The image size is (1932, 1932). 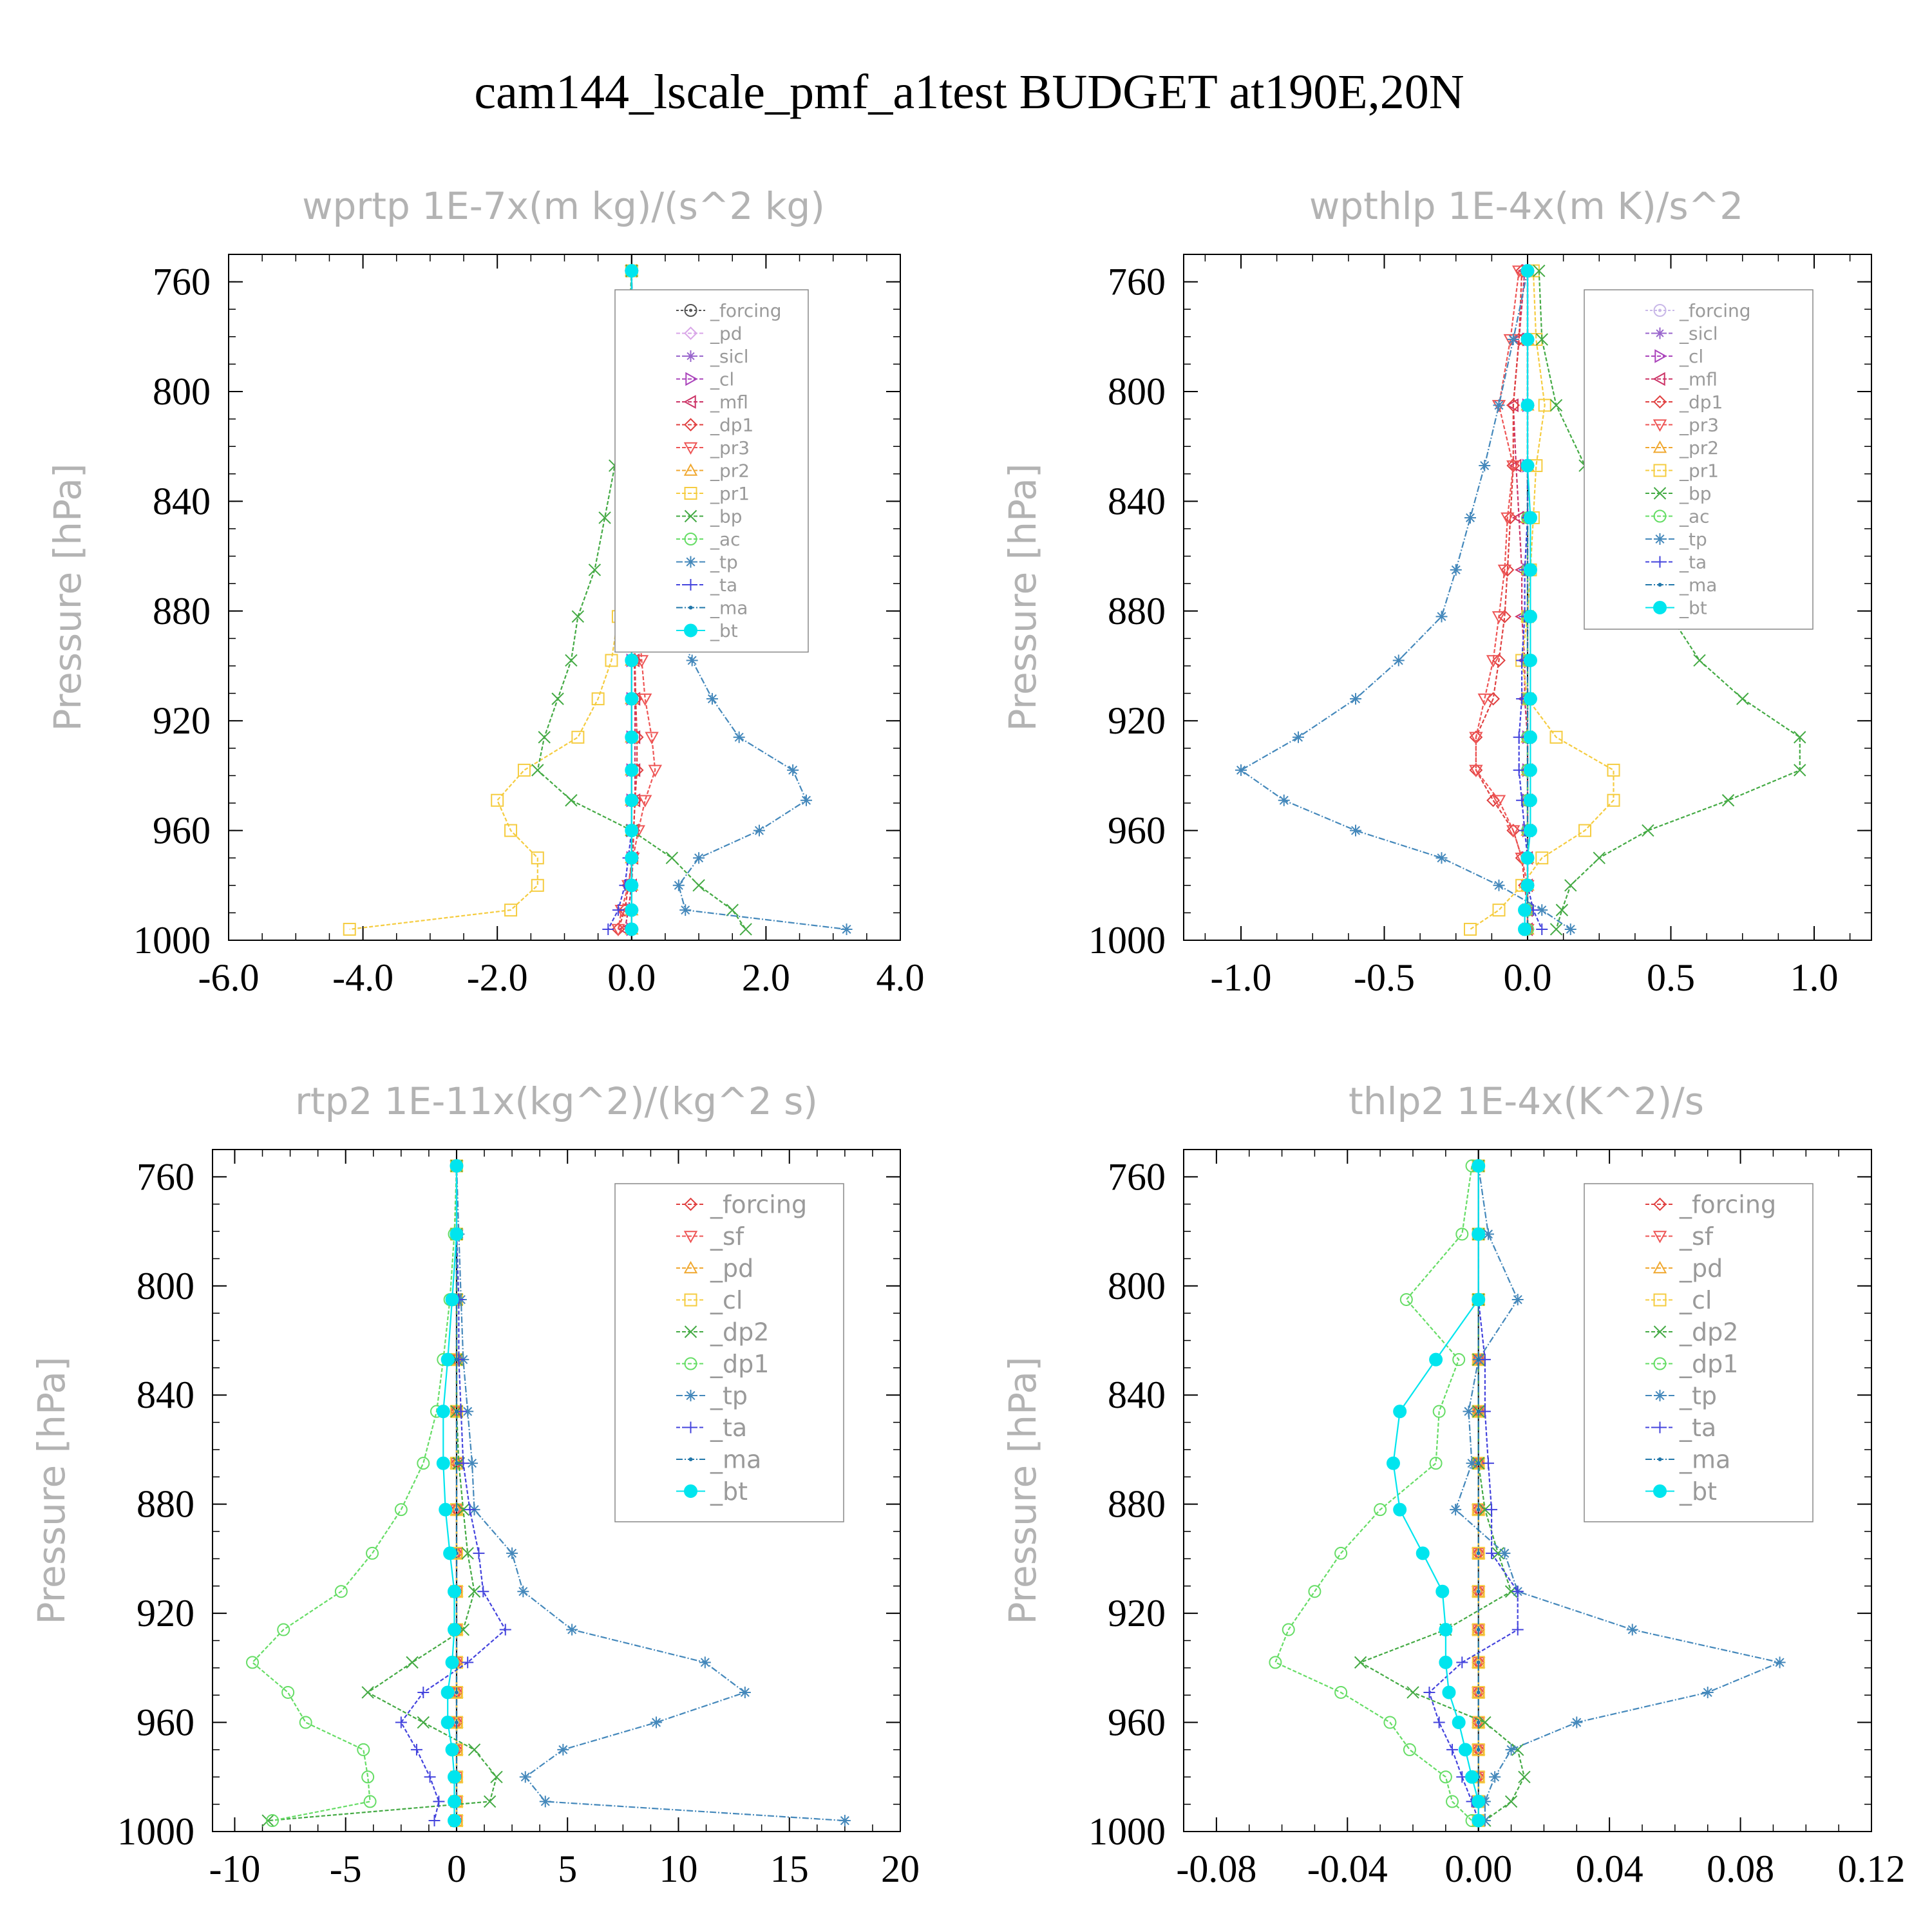 I want to click on x-tick-label: 0.08, so click(x=1740, y=1869).